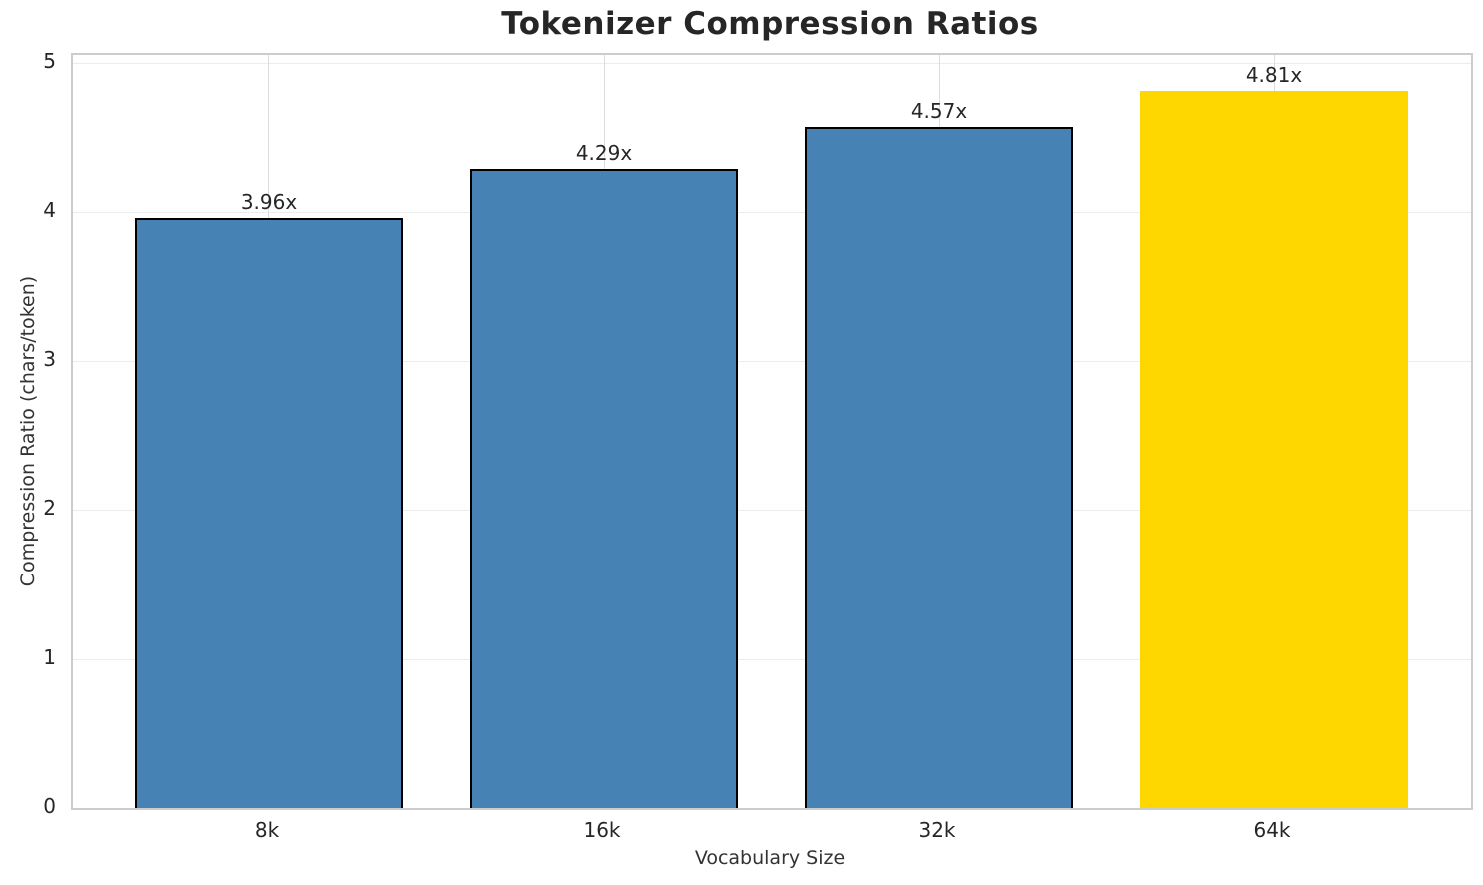 The width and height of the screenshot is (1483, 885). What do you see at coordinates (1274, 75) in the screenshot?
I see `bar-value-label: 4.81x` at bounding box center [1274, 75].